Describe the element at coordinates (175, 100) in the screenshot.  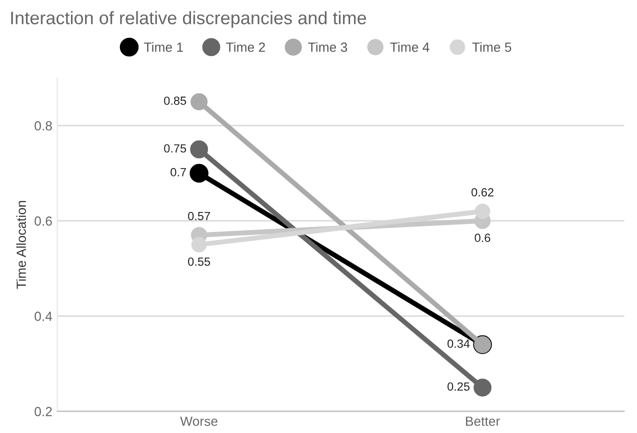
I see `data-label: 0.85` at that location.